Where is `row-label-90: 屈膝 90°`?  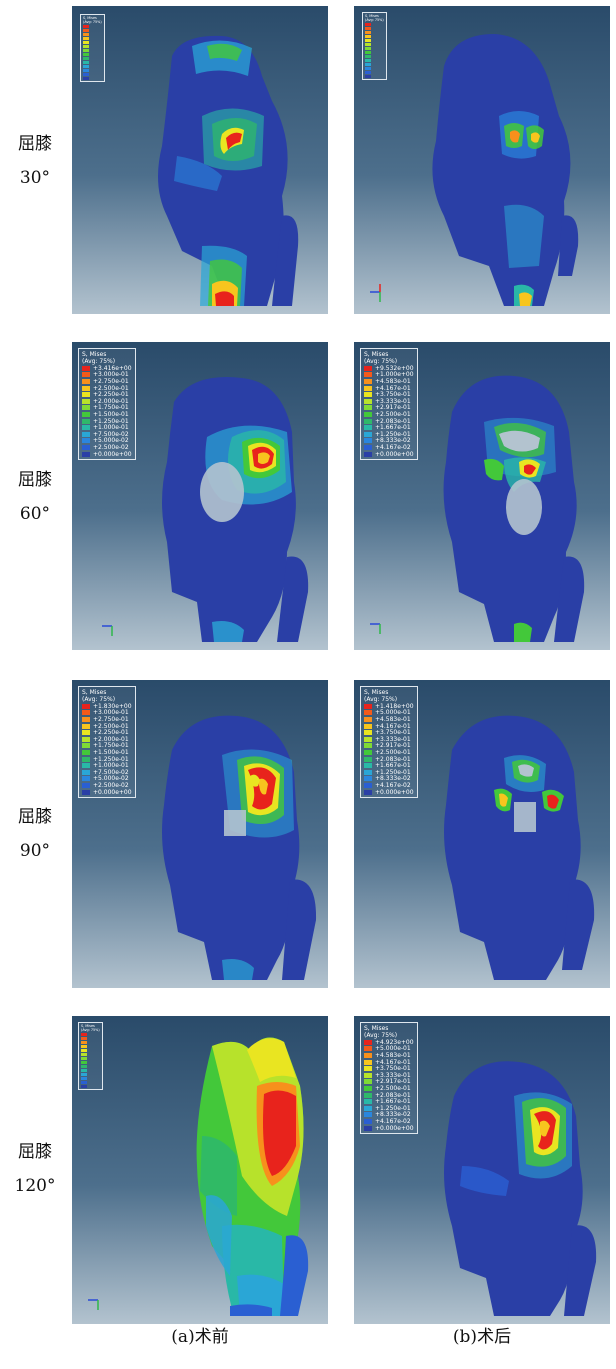
row-label-90: 屈膝 90° is located at coordinates (35, 834).